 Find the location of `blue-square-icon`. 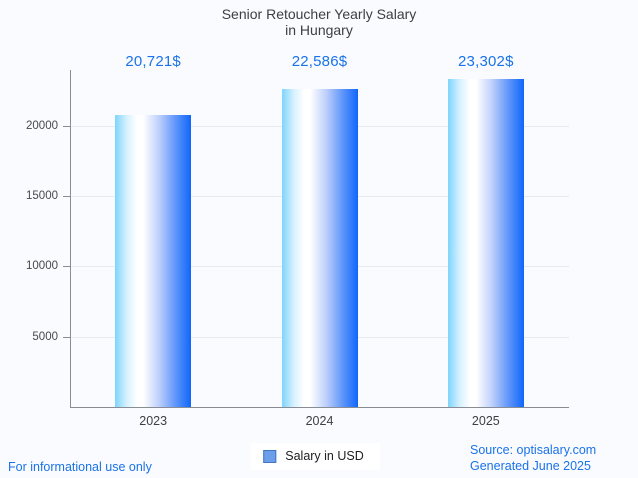

blue-square-icon is located at coordinates (270, 456).